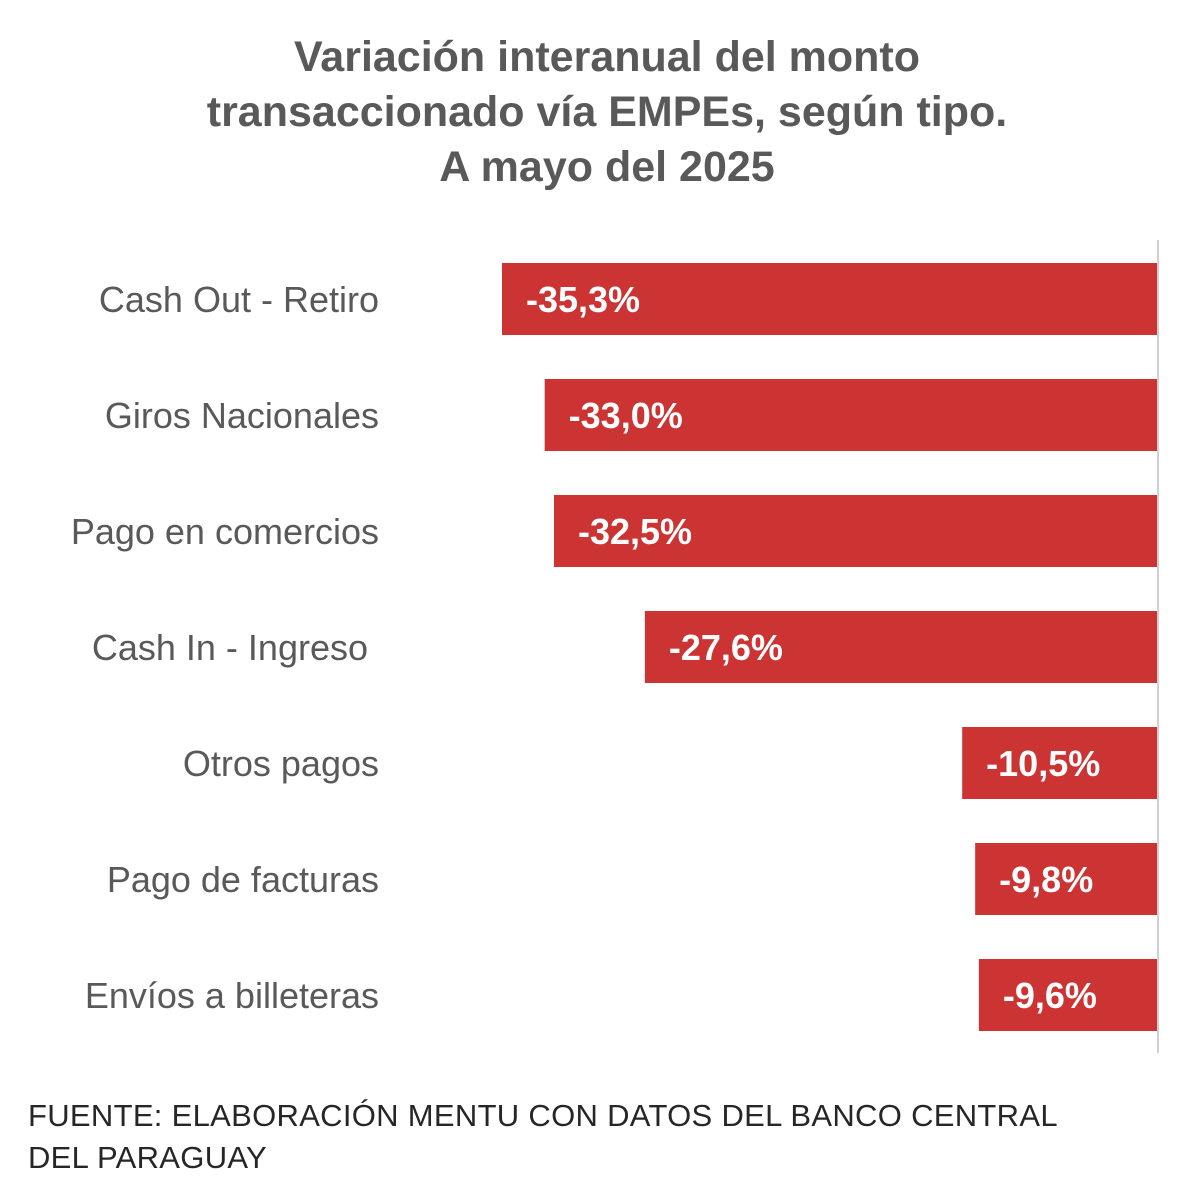 The height and width of the screenshot is (1197, 1200). What do you see at coordinates (239, 299) in the screenshot?
I see `category-label: Cash Out - Retiro` at bounding box center [239, 299].